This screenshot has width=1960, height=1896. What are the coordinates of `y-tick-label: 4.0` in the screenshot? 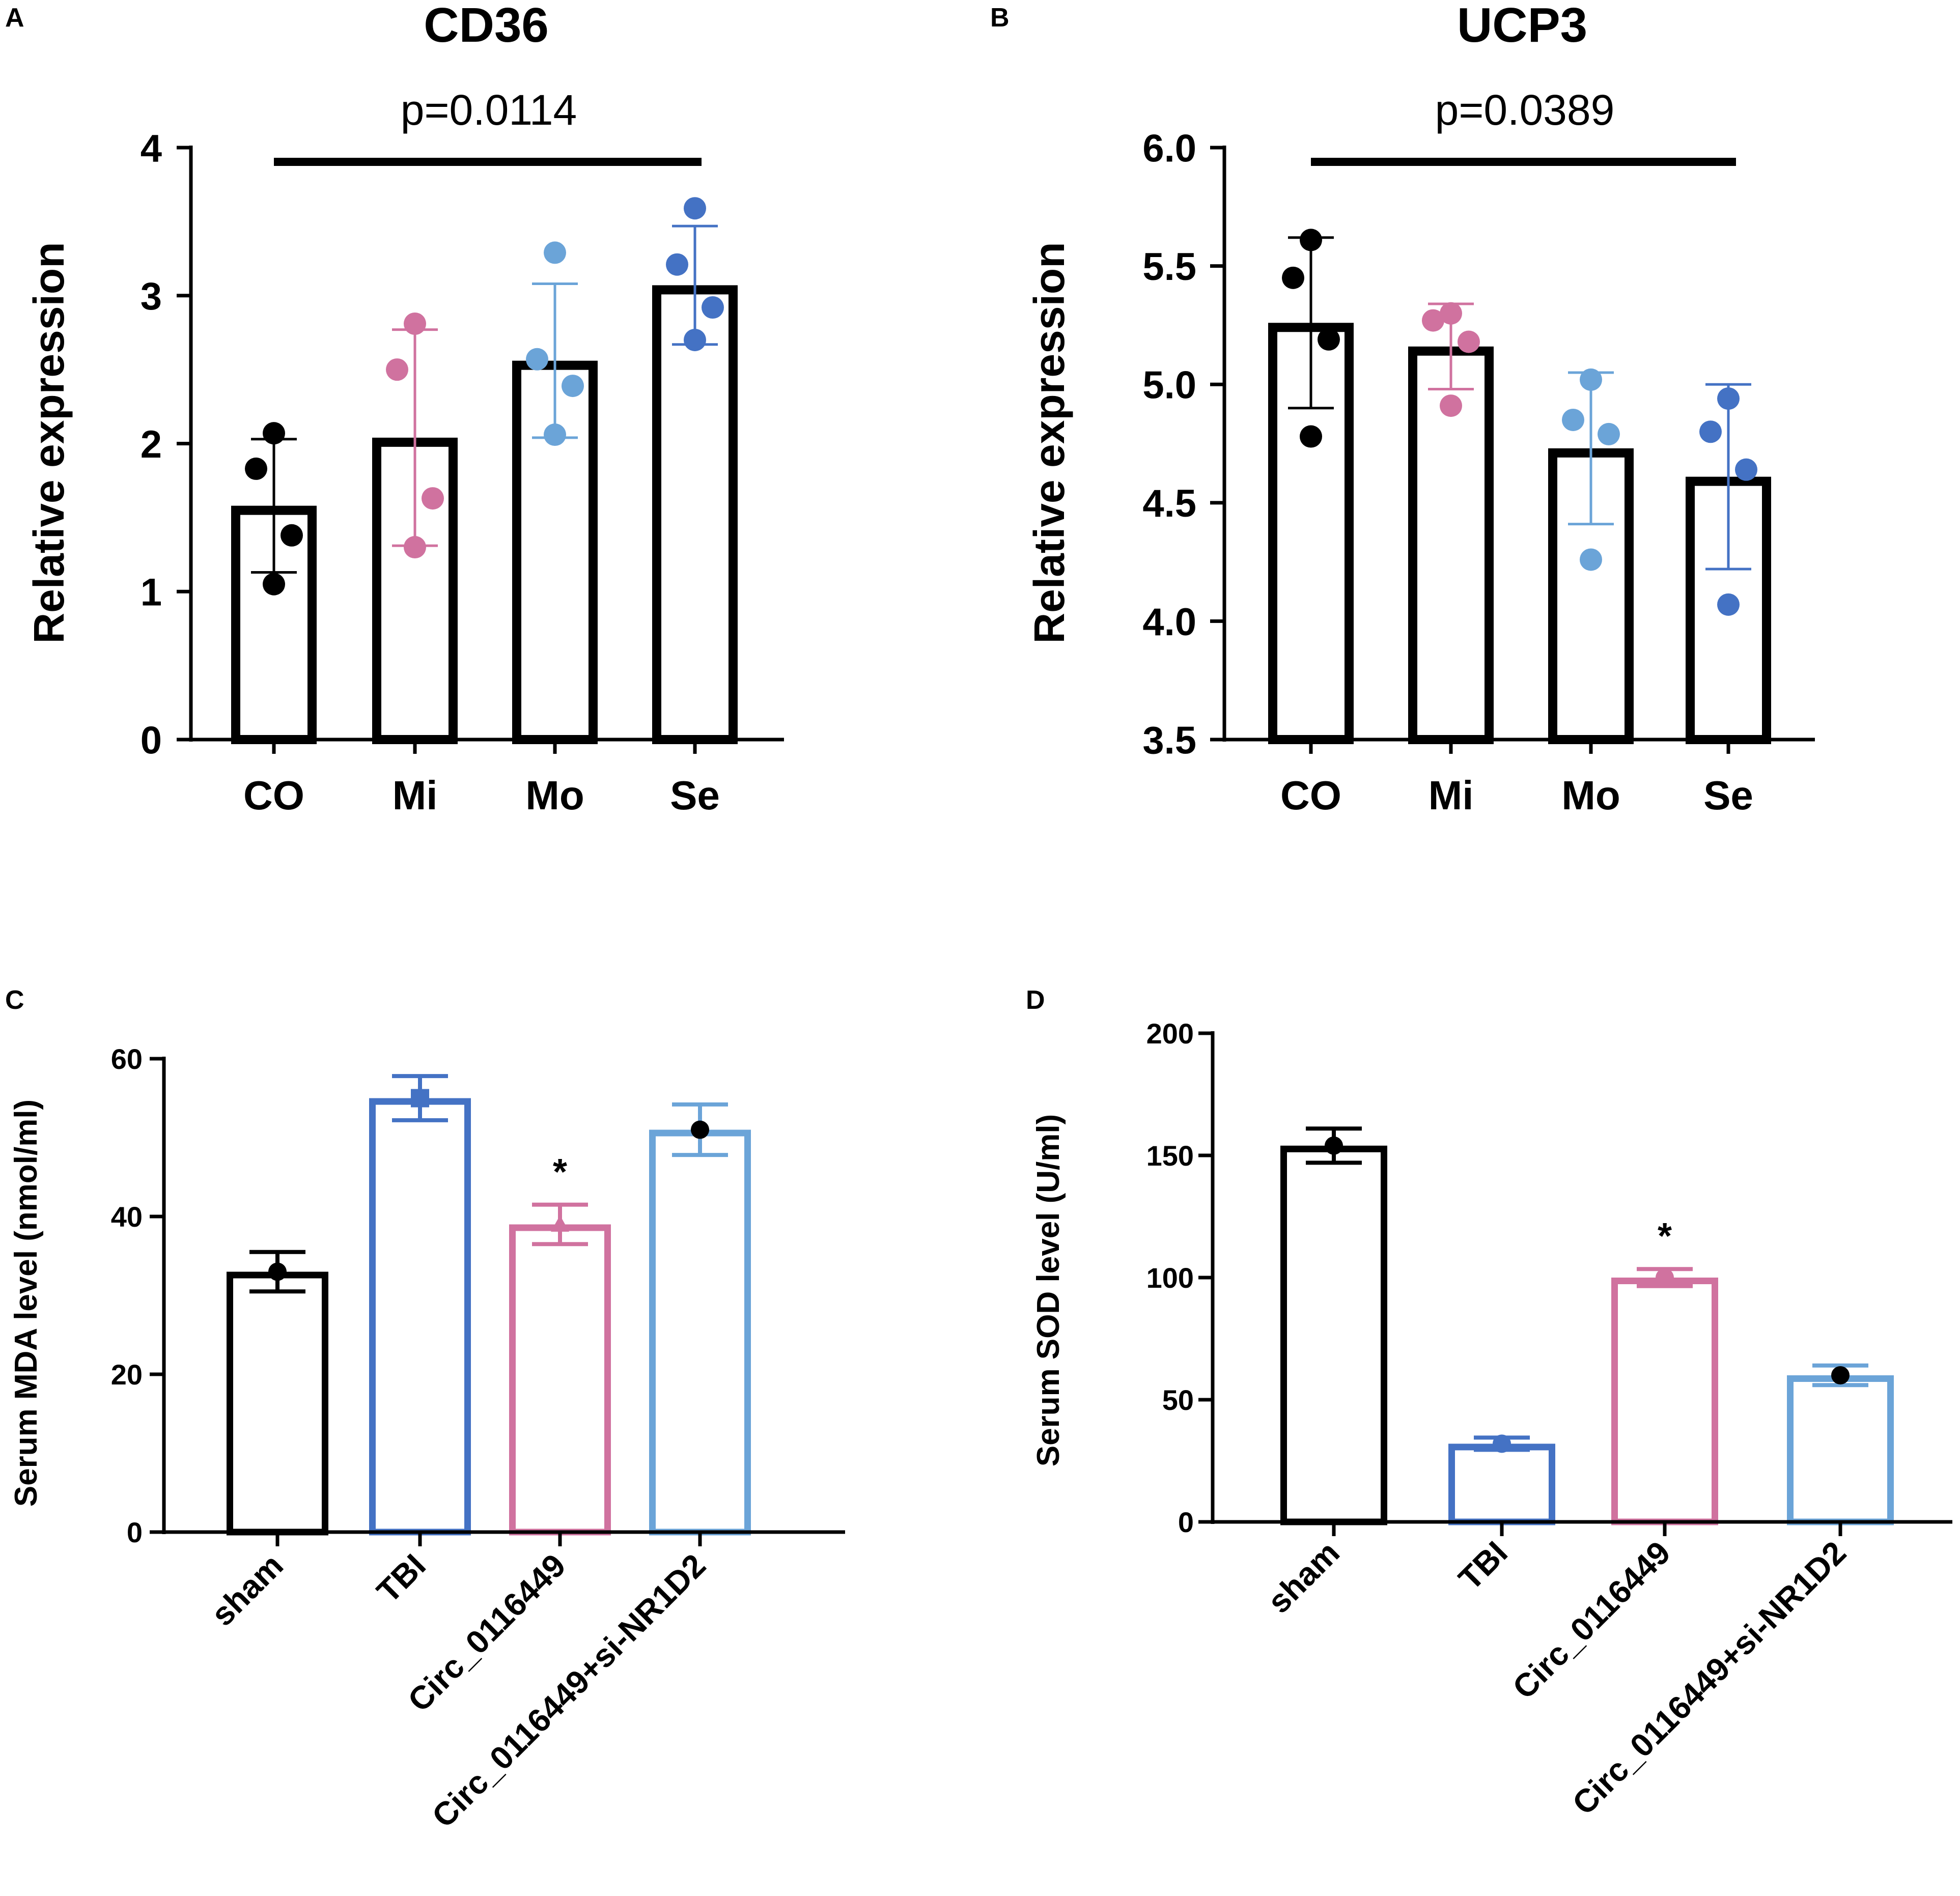 It's located at (1169, 622).